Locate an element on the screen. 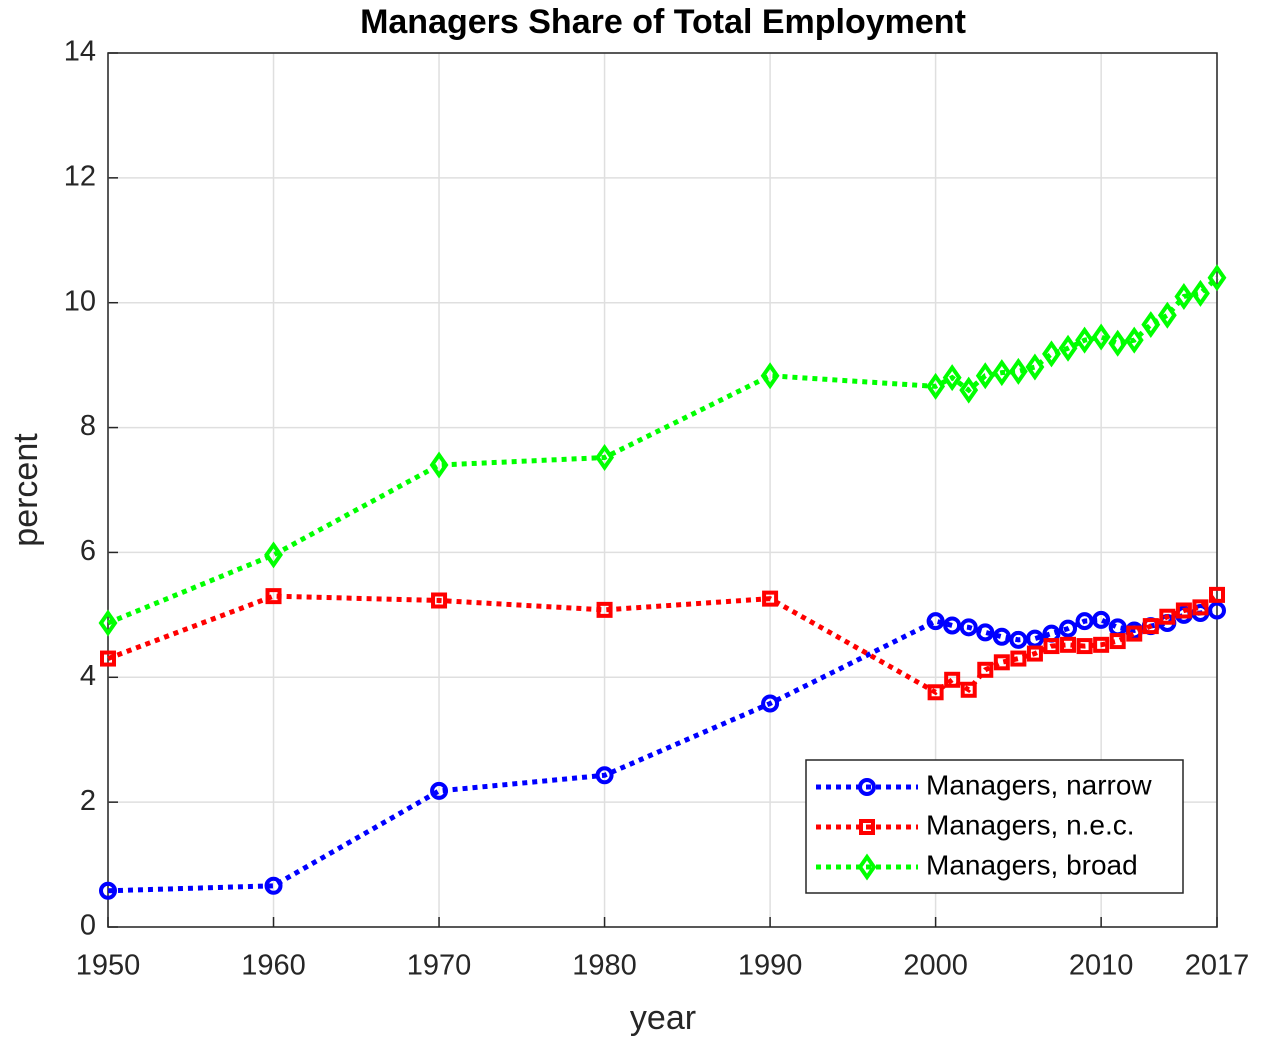  y-tick-label: 0 is located at coordinates (88, 926).